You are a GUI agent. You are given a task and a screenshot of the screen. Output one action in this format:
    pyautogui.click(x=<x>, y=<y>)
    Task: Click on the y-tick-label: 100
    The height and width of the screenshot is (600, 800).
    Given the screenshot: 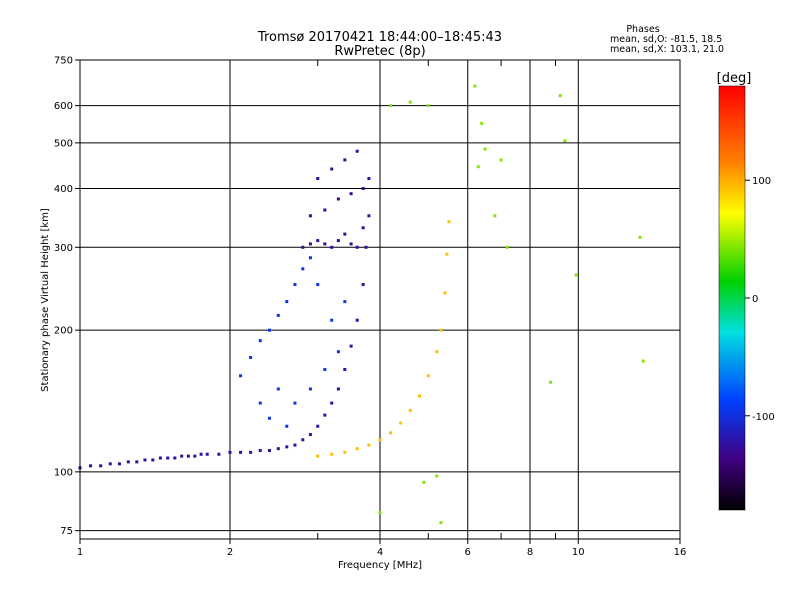 What is the action you would take?
    pyautogui.click(x=63, y=472)
    